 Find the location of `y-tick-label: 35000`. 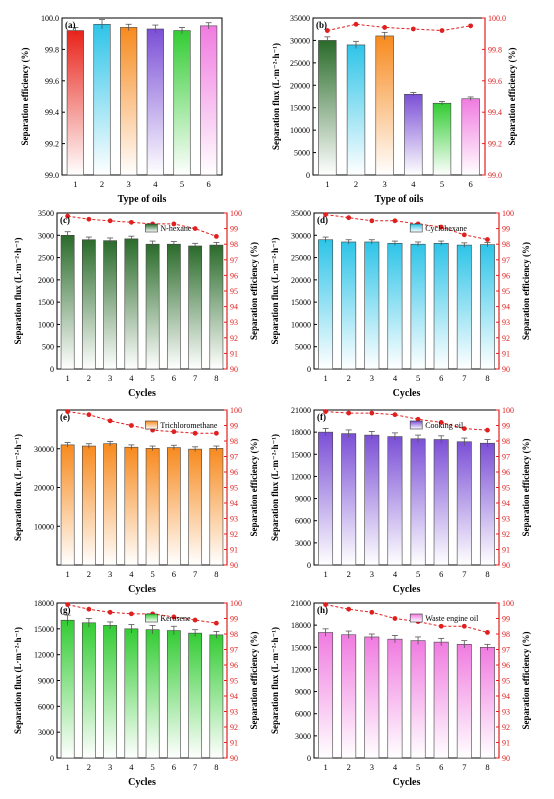

y-tick-label: 35000 is located at coordinates (300, 18).